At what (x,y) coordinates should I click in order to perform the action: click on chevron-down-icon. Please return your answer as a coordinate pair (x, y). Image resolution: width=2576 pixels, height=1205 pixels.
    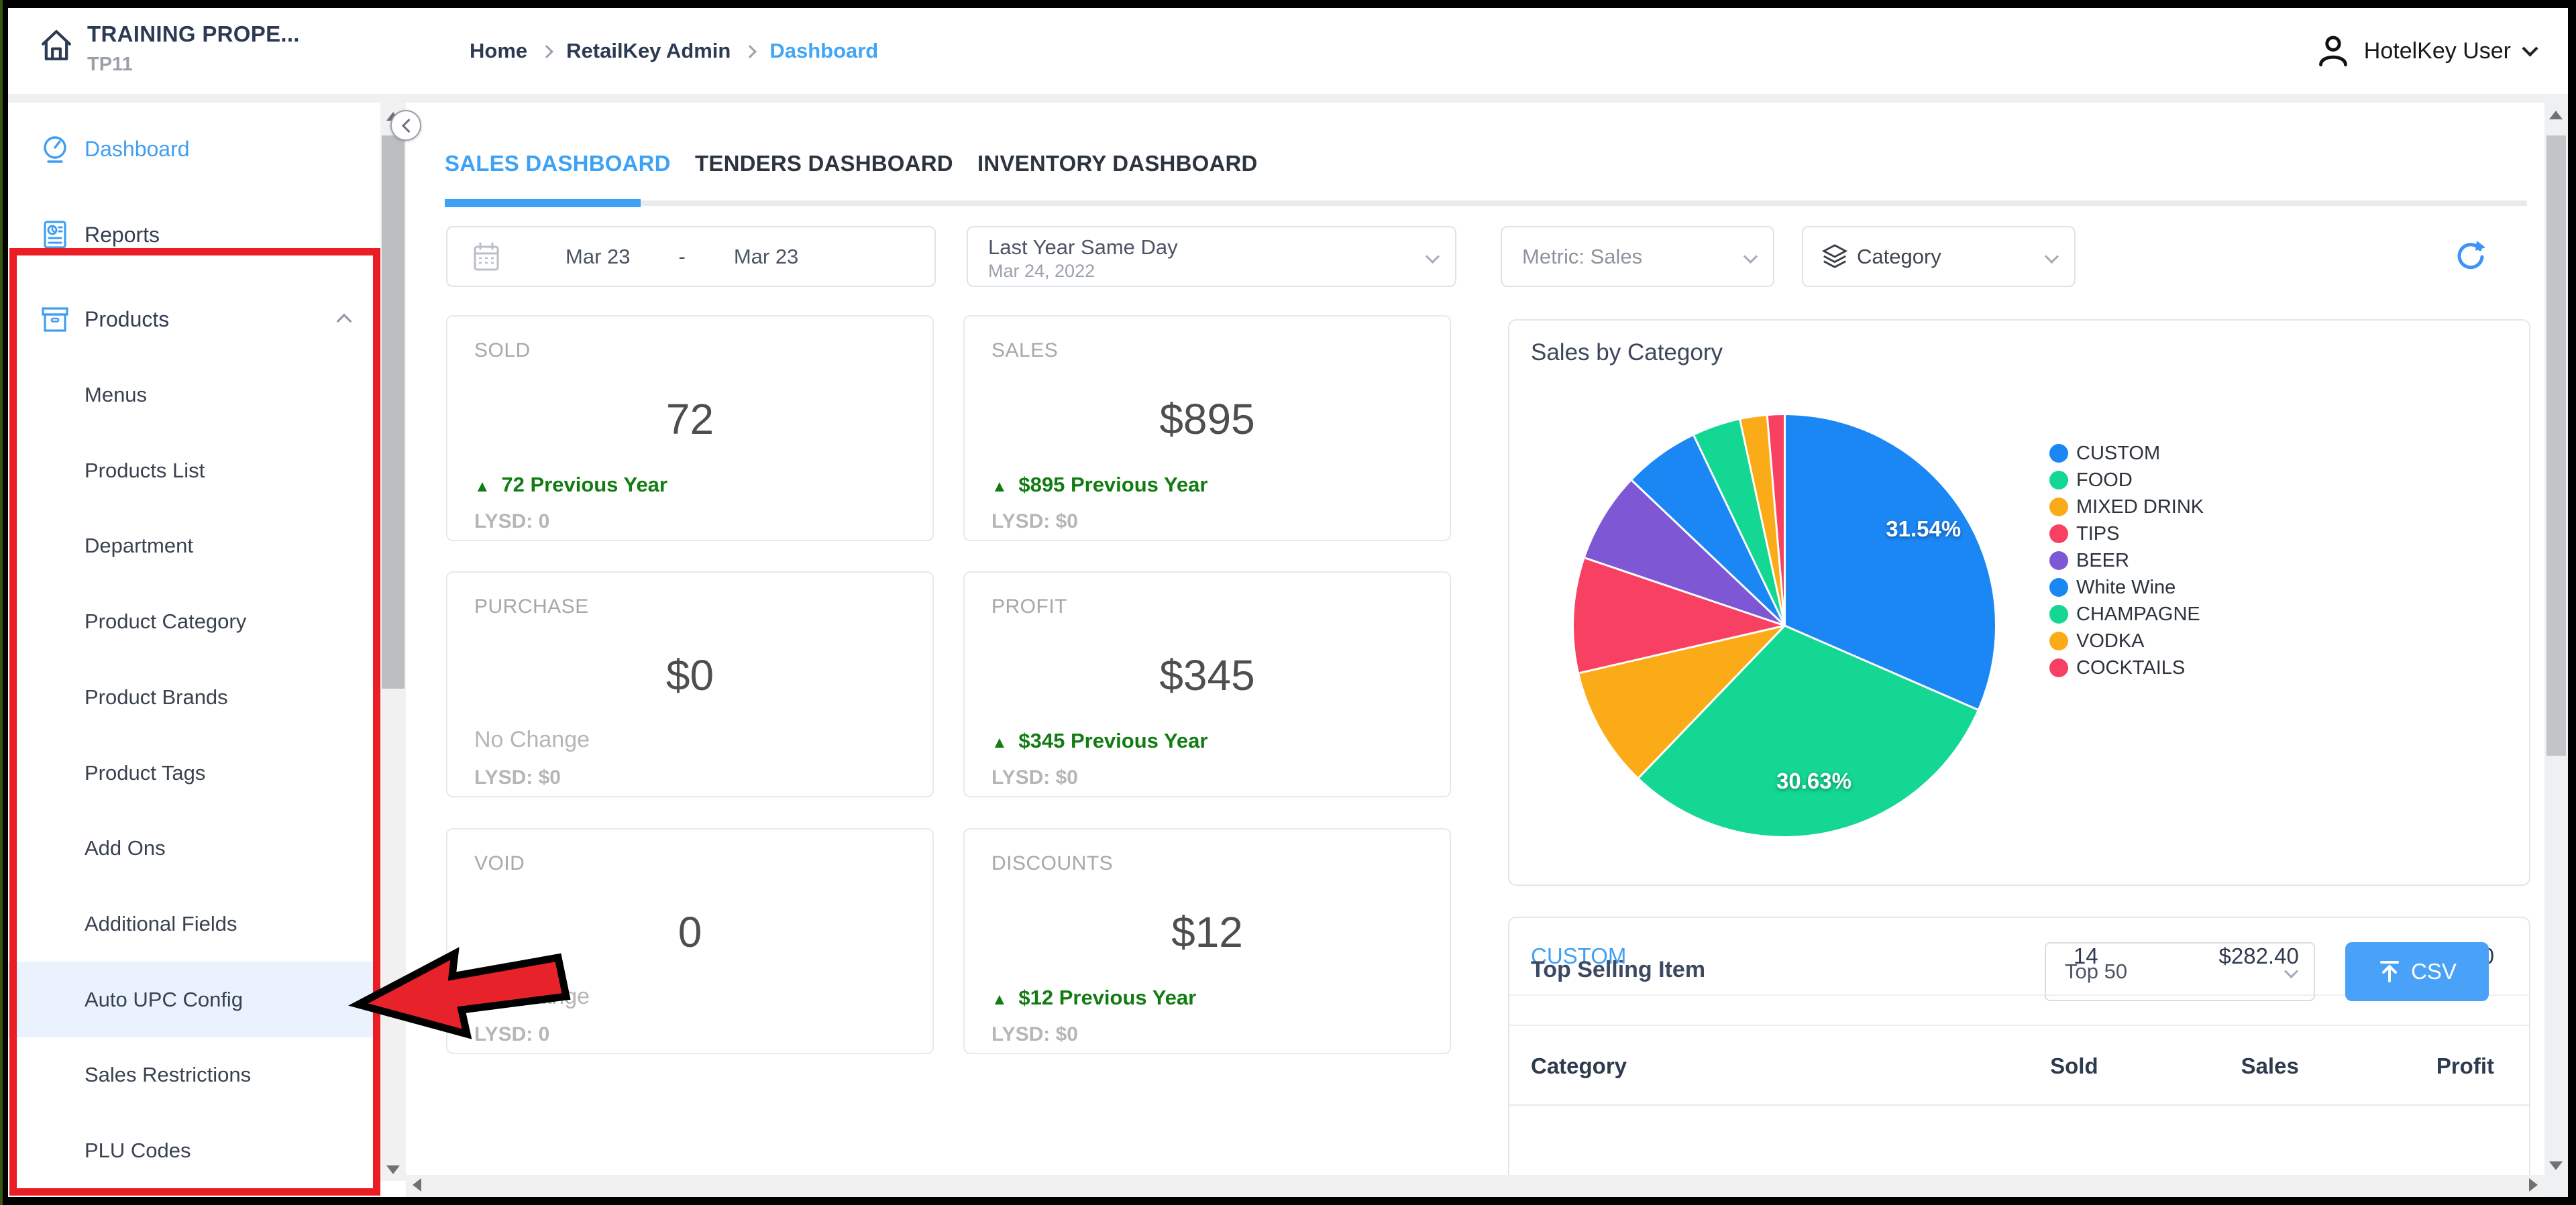
    Looking at the image, I should click on (2051, 257).